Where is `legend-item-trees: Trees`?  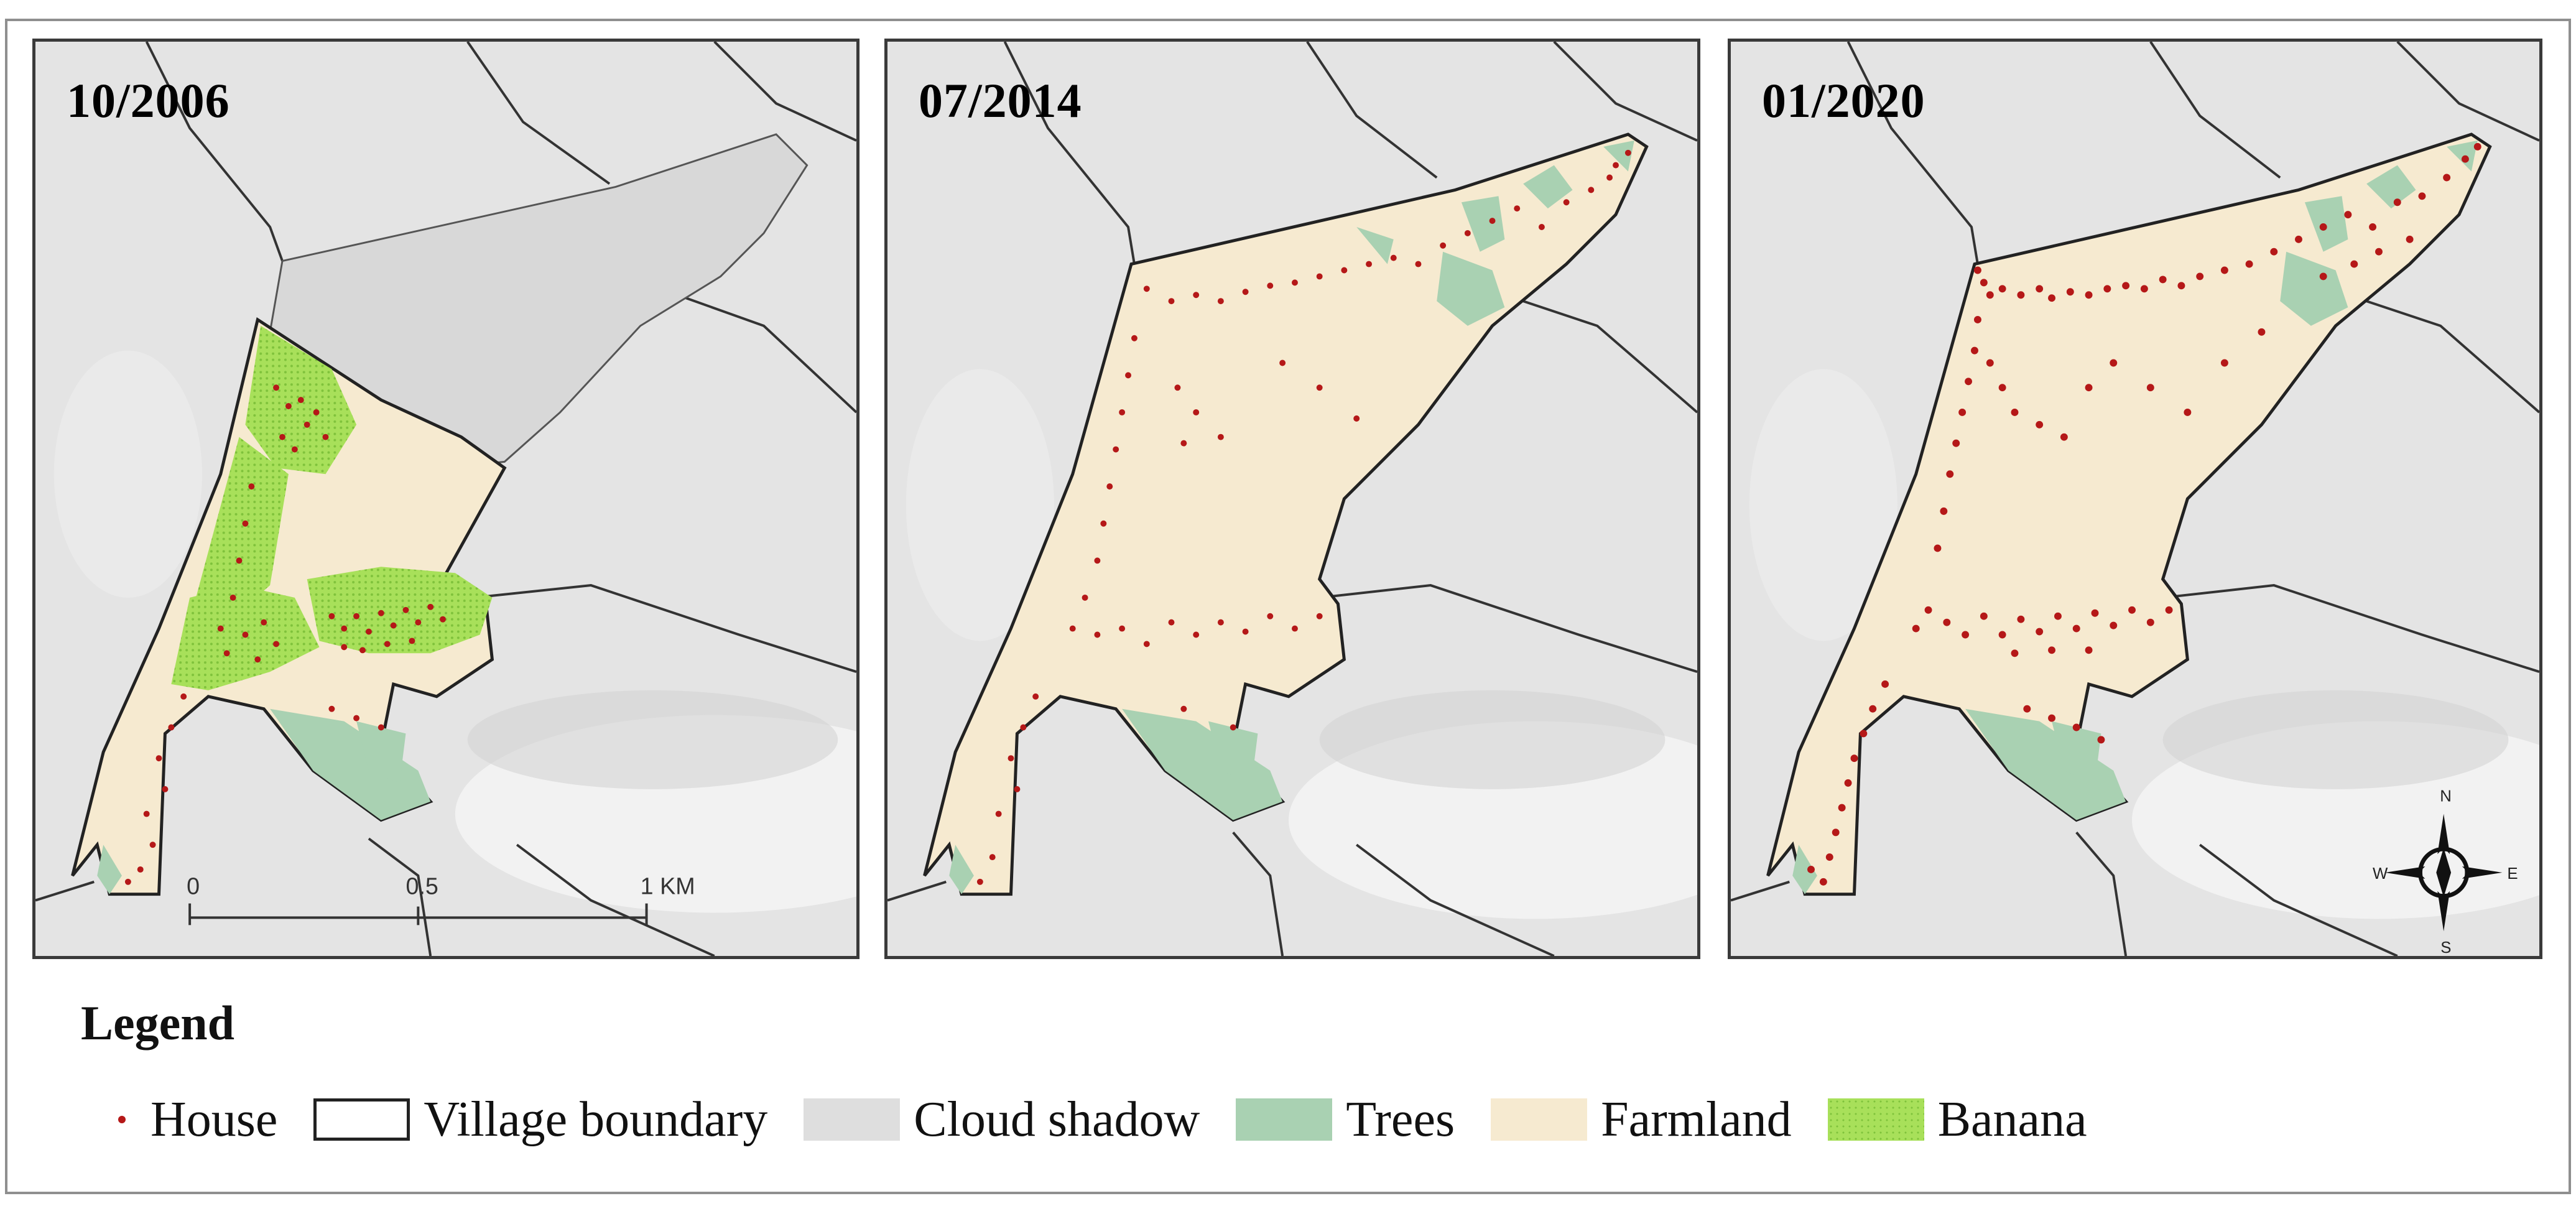
legend-item-trees: Trees is located at coordinates (1346, 1119).